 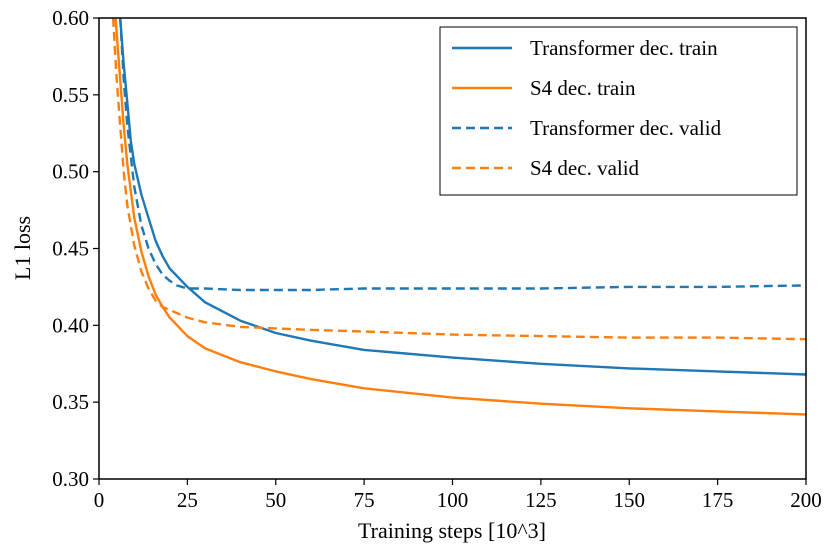 What do you see at coordinates (70, 249) in the screenshot?
I see `y-tick-label: 0.45` at bounding box center [70, 249].